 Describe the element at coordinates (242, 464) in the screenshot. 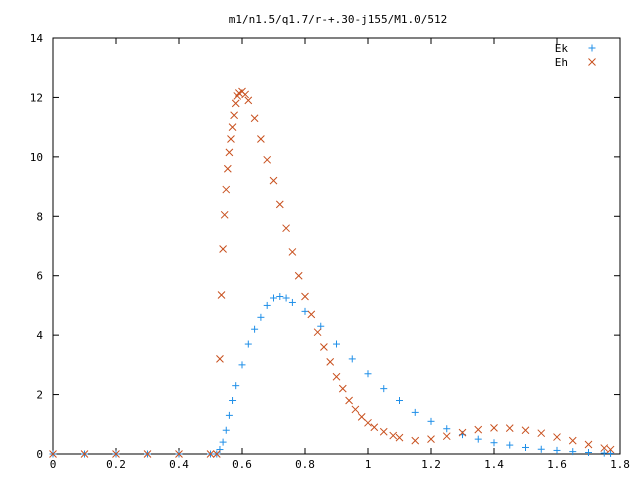

I see `x-tick-label: 0.6` at that location.